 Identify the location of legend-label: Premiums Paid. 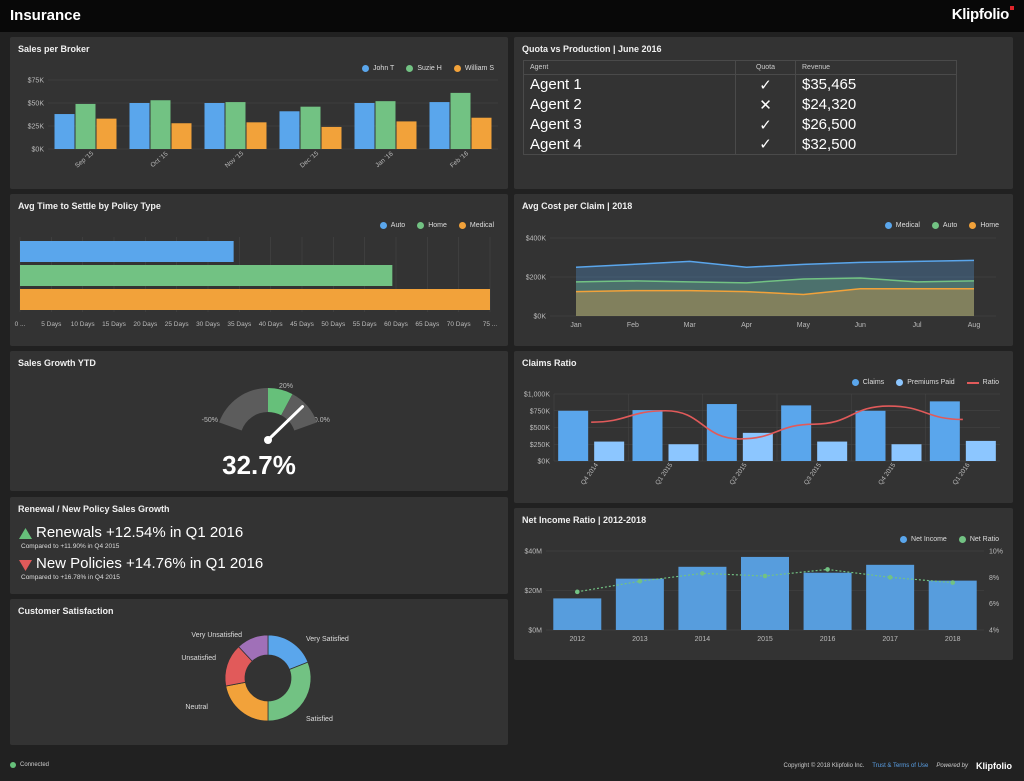
(931, 382).